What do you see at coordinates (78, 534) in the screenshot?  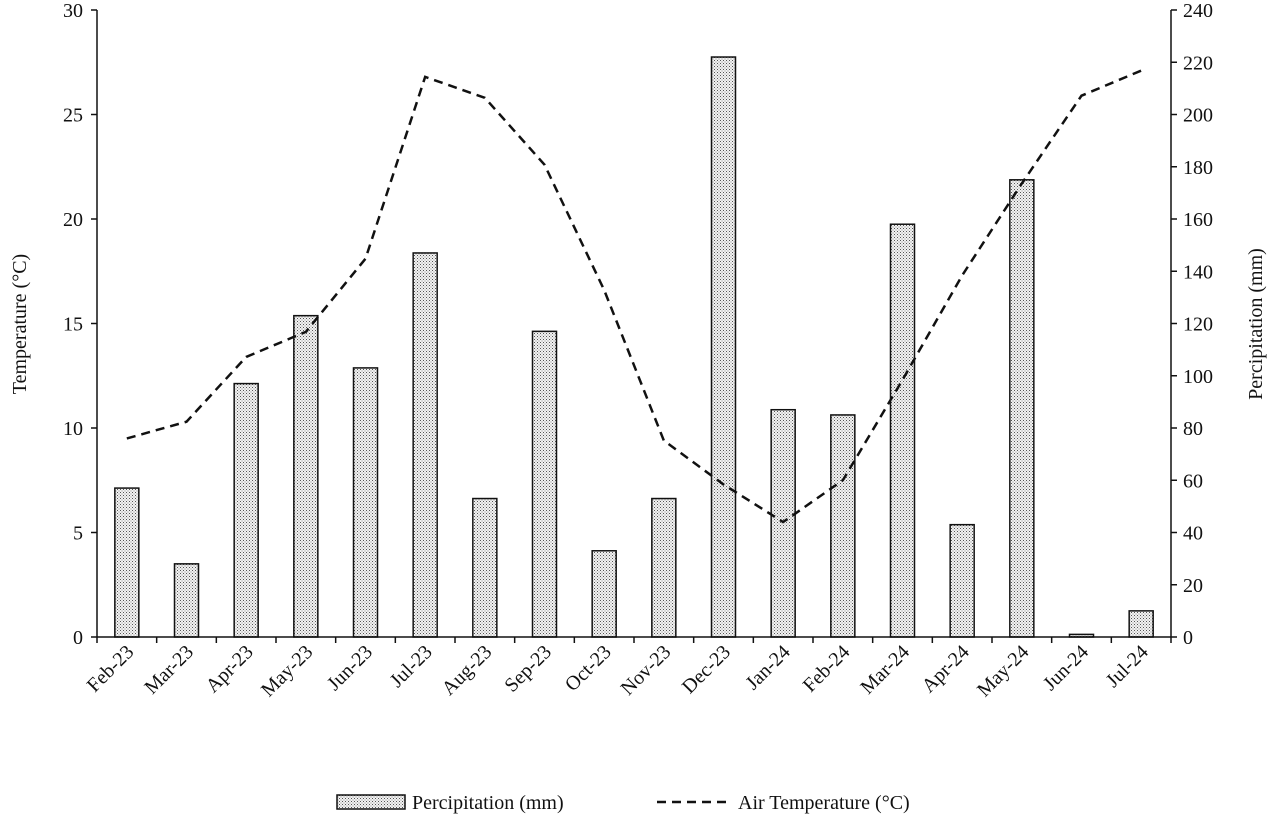 I see `y-tick-label-left: 5` at bounding box center [78, 534].